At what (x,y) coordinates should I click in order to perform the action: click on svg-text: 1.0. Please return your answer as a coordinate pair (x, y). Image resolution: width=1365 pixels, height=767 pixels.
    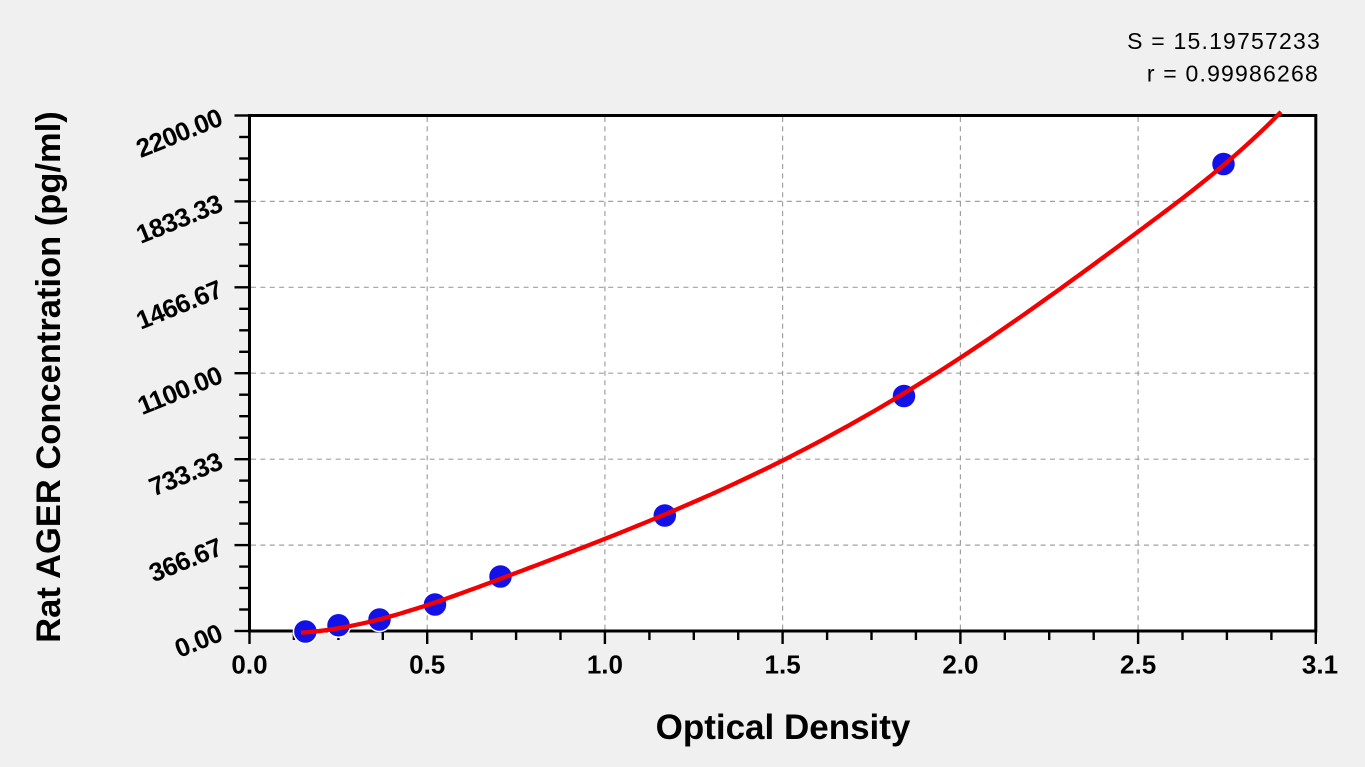
    Looking at the image, I should click on (605, 665).